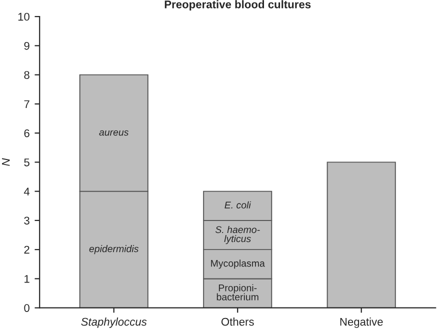  What do you see at coordinates (24, 16) in the screenshot?
I see `y-tick-label: 10` at bounding box center [24, 16].